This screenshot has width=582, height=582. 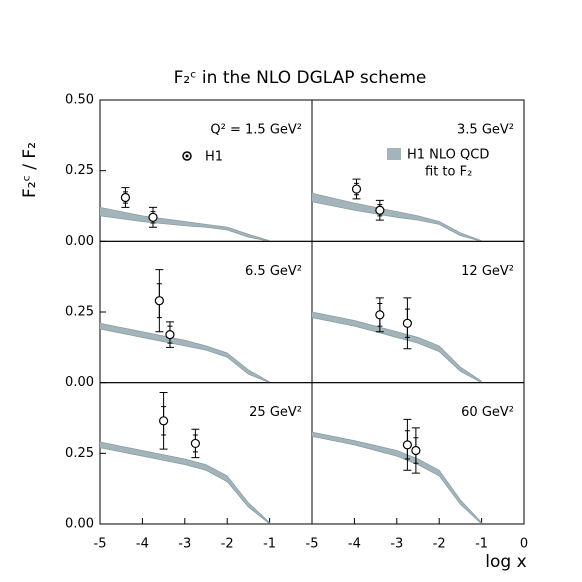 What do you see at coordinates (300, 78) in the screenshot?
I see `chart-title: F₂ᶜ in the NLO DGLAP scheme` at bounding box center [300, 78].